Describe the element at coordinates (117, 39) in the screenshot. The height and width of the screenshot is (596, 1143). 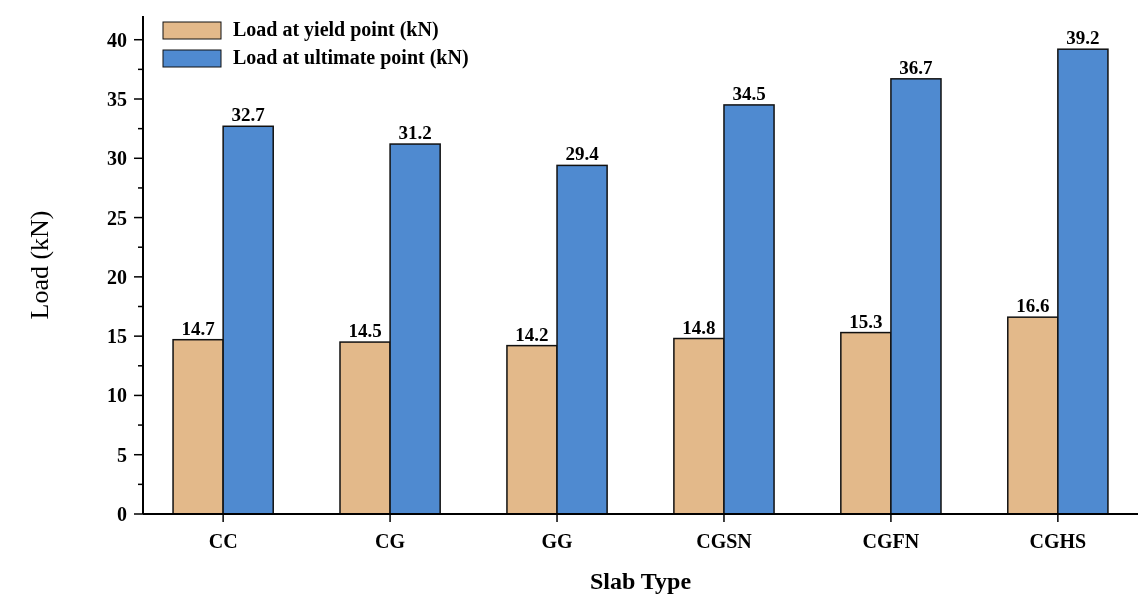
I see `y-tick-label: 40` at that location.